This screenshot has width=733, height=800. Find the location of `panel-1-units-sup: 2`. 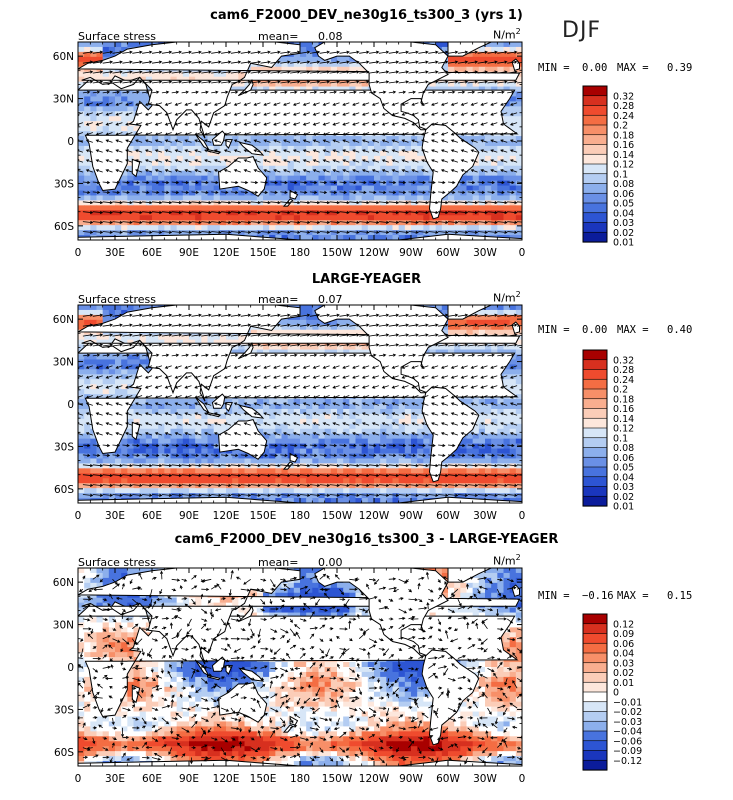

panel-1-units-sup: 2 is located at coordinates (518, 31).